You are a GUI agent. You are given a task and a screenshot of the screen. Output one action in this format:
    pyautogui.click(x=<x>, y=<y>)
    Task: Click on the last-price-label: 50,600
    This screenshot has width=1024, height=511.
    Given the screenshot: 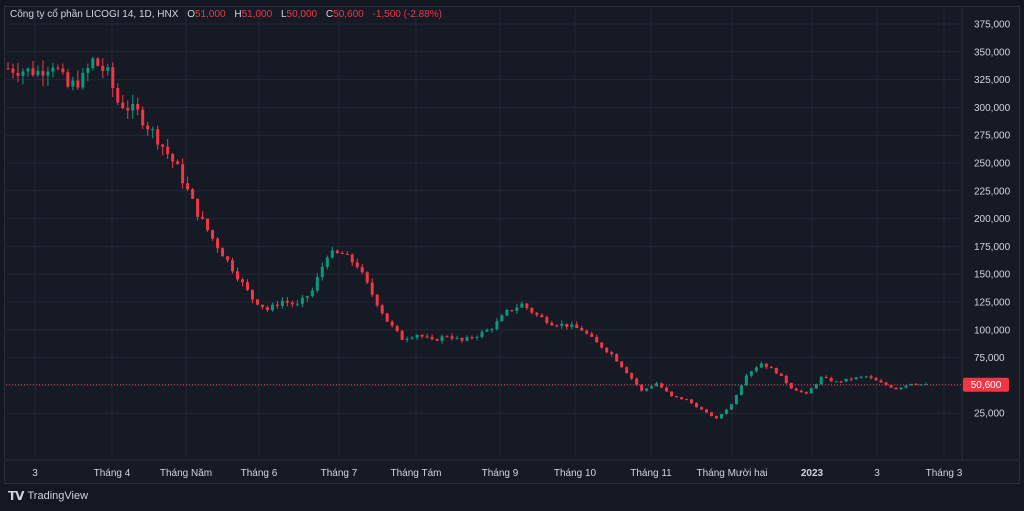 What is the action you would take?
    pyautogui.click(x=986, y=385)
    